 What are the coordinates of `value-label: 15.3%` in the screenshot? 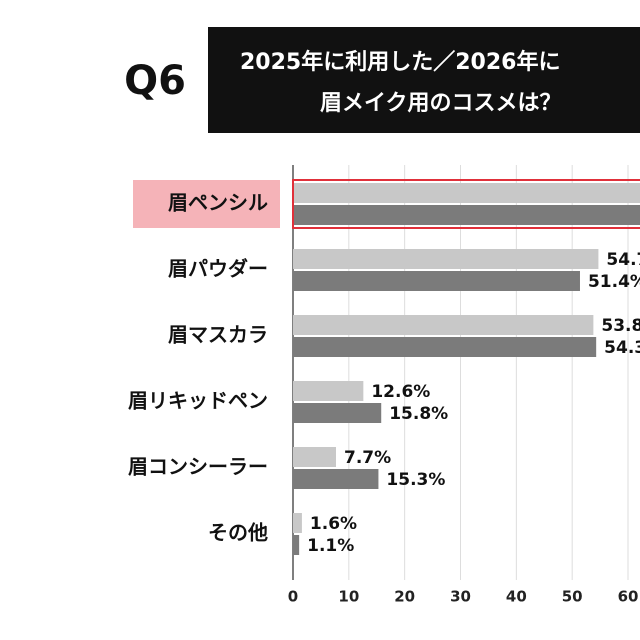 It's located at (415, 480).